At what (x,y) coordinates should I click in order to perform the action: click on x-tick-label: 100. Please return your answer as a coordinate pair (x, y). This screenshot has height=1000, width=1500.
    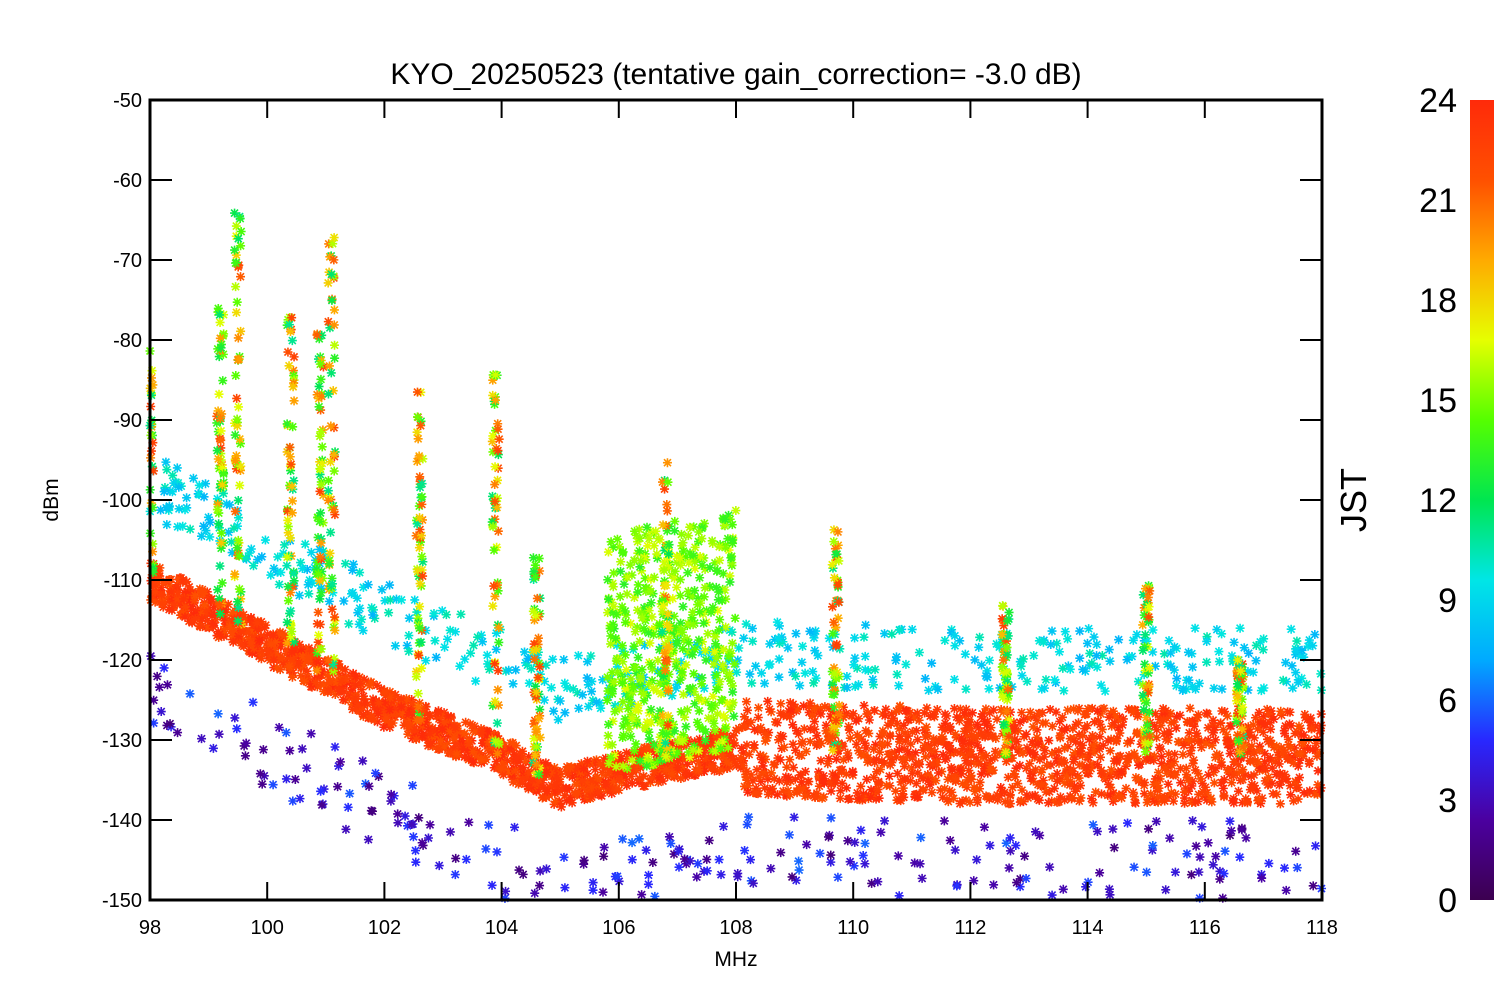
    Looking at the image, I should click on (267, 928).